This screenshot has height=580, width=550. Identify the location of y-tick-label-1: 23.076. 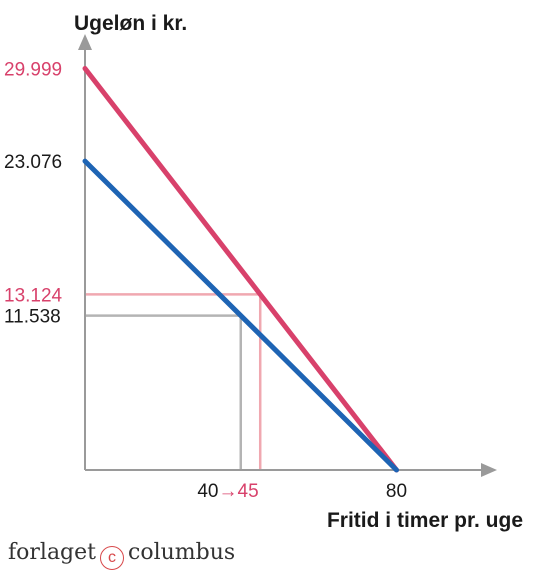
(33, 162).